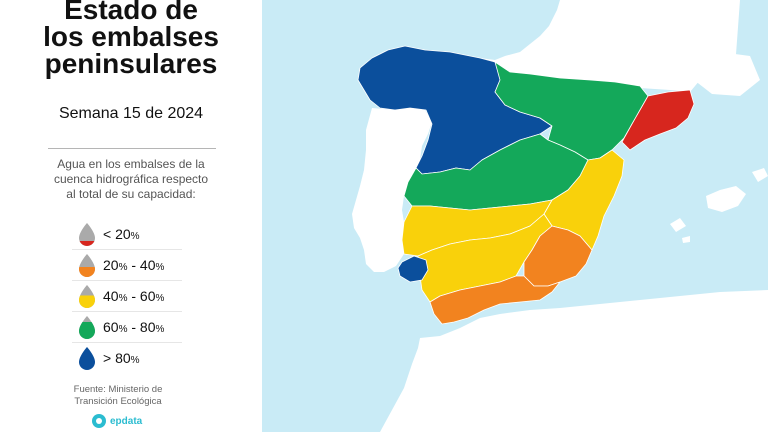 The height and width of the screenshot is (432, 768). I want to click on legend-item: 60% - 80%, so click(127, 327).